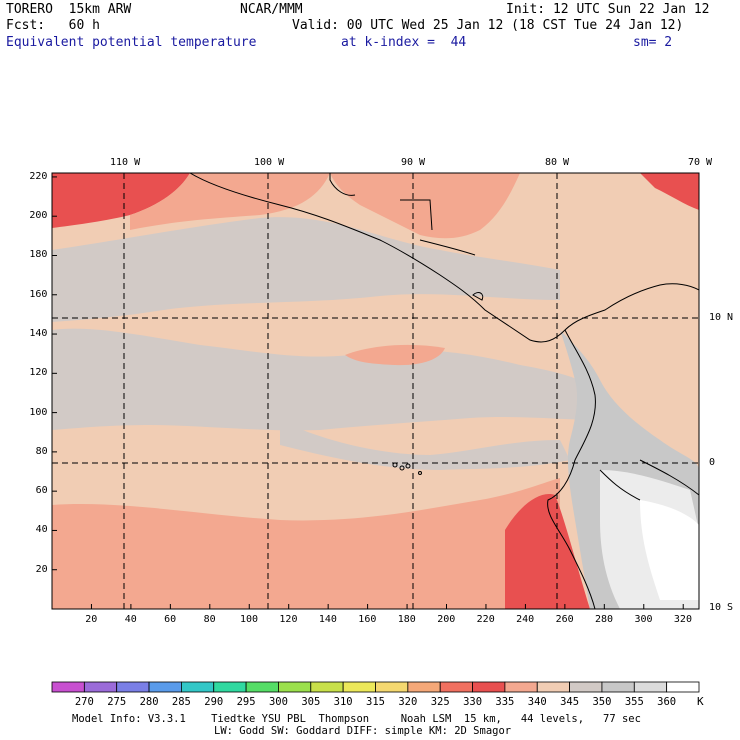  Describe the element at coordinates (306, 543) in the screenshot. I see `orange-south-band` at that location.